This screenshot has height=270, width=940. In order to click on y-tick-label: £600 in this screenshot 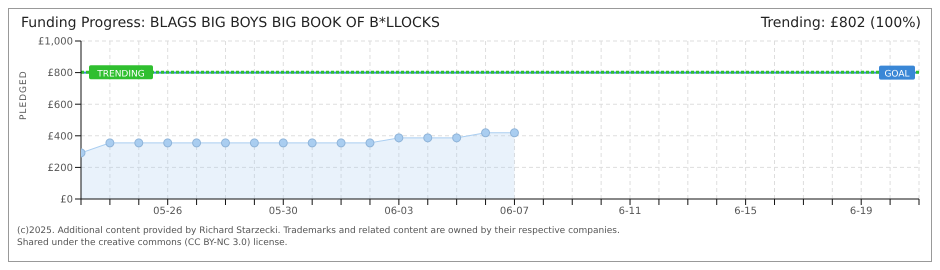, I will do `click(60, 105)`.